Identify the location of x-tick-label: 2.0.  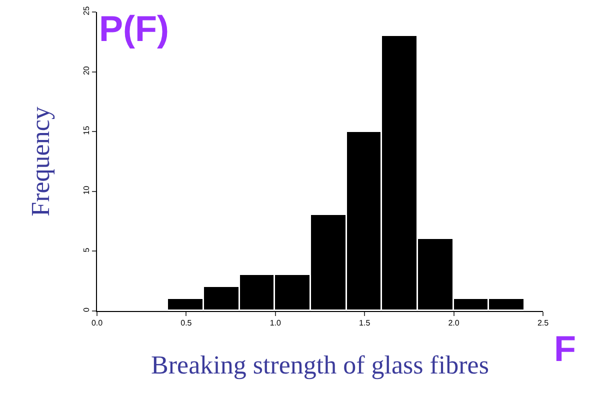
(454, 323).